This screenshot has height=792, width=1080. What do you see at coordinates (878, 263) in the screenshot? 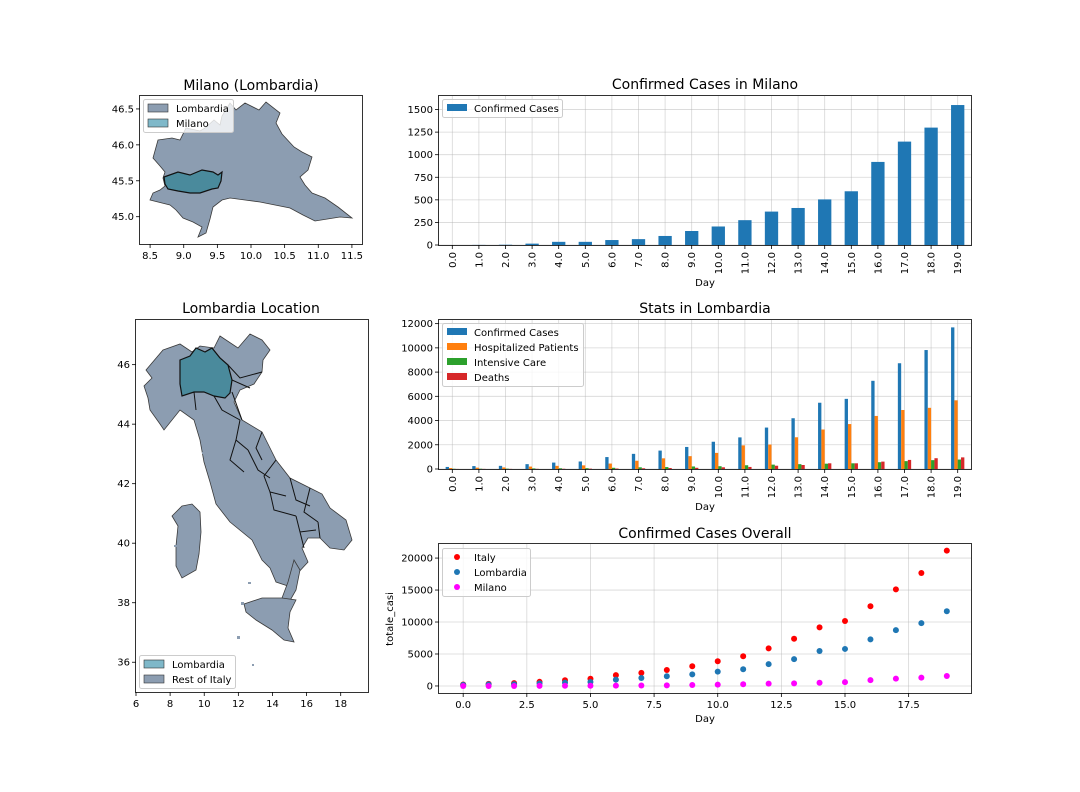
I see `milano-bar-xtick-label: 16.0` at bounding box center [878, 263].